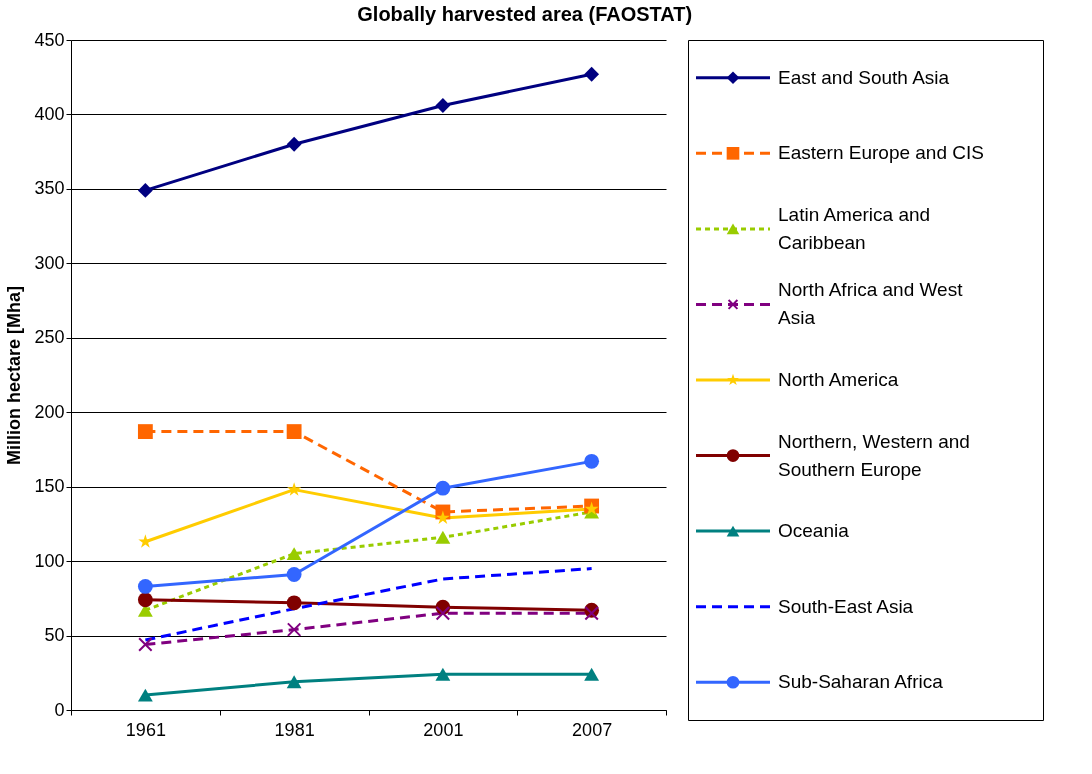  I want to click on legend-label: North Africa and West Asia, so click(871, 304).